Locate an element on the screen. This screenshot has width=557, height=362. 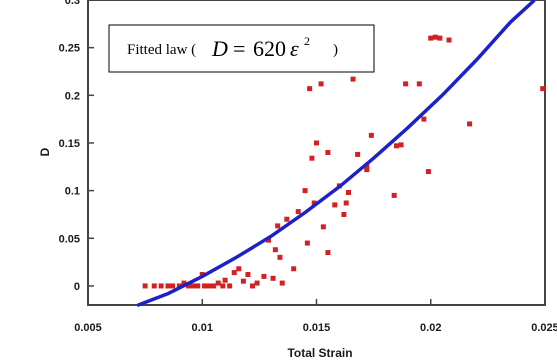
x-tick-label: 0.015 is located at coordinates (317, 328).